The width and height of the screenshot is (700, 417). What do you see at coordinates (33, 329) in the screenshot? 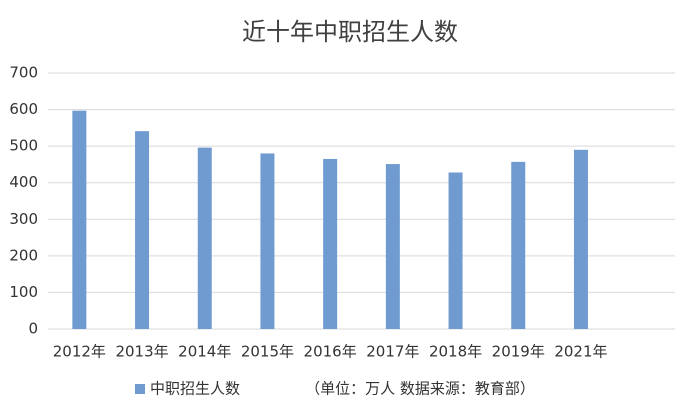
I see `y-tick-label: 0` at bounding box center [33, 329].